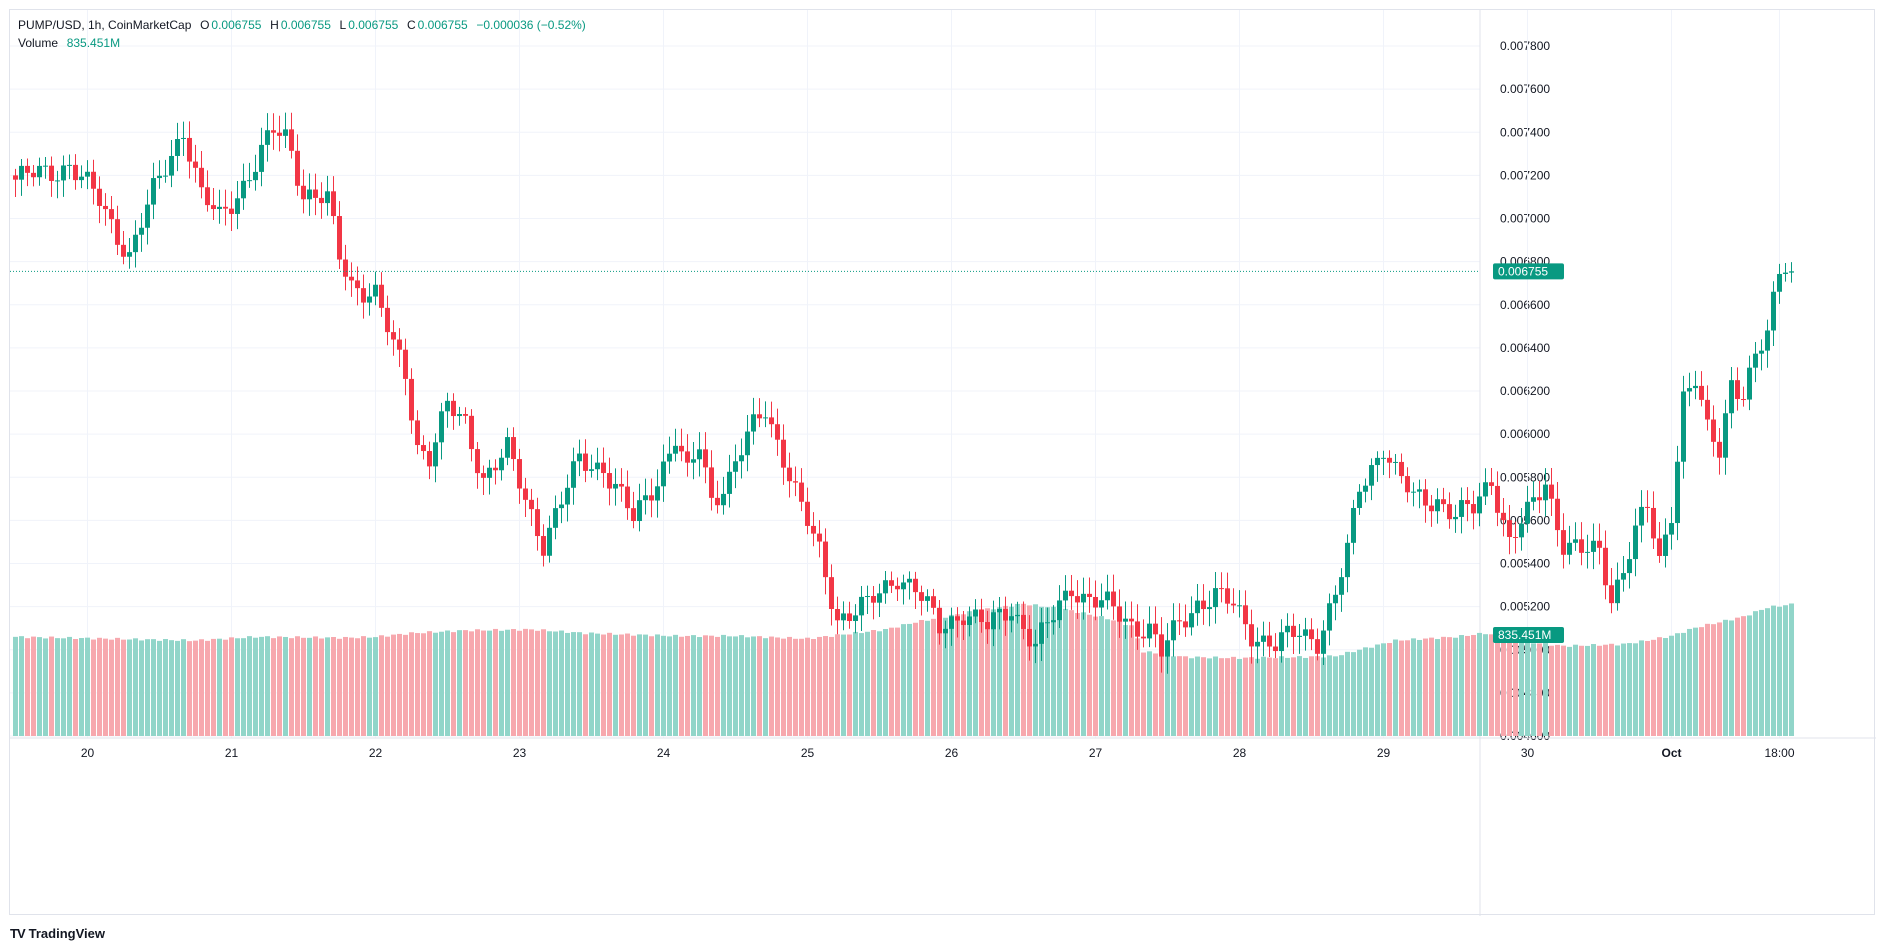  Describe the element at coordinates (442, 25) in the screenshot. I see `close-value: 0.006755` at that location.